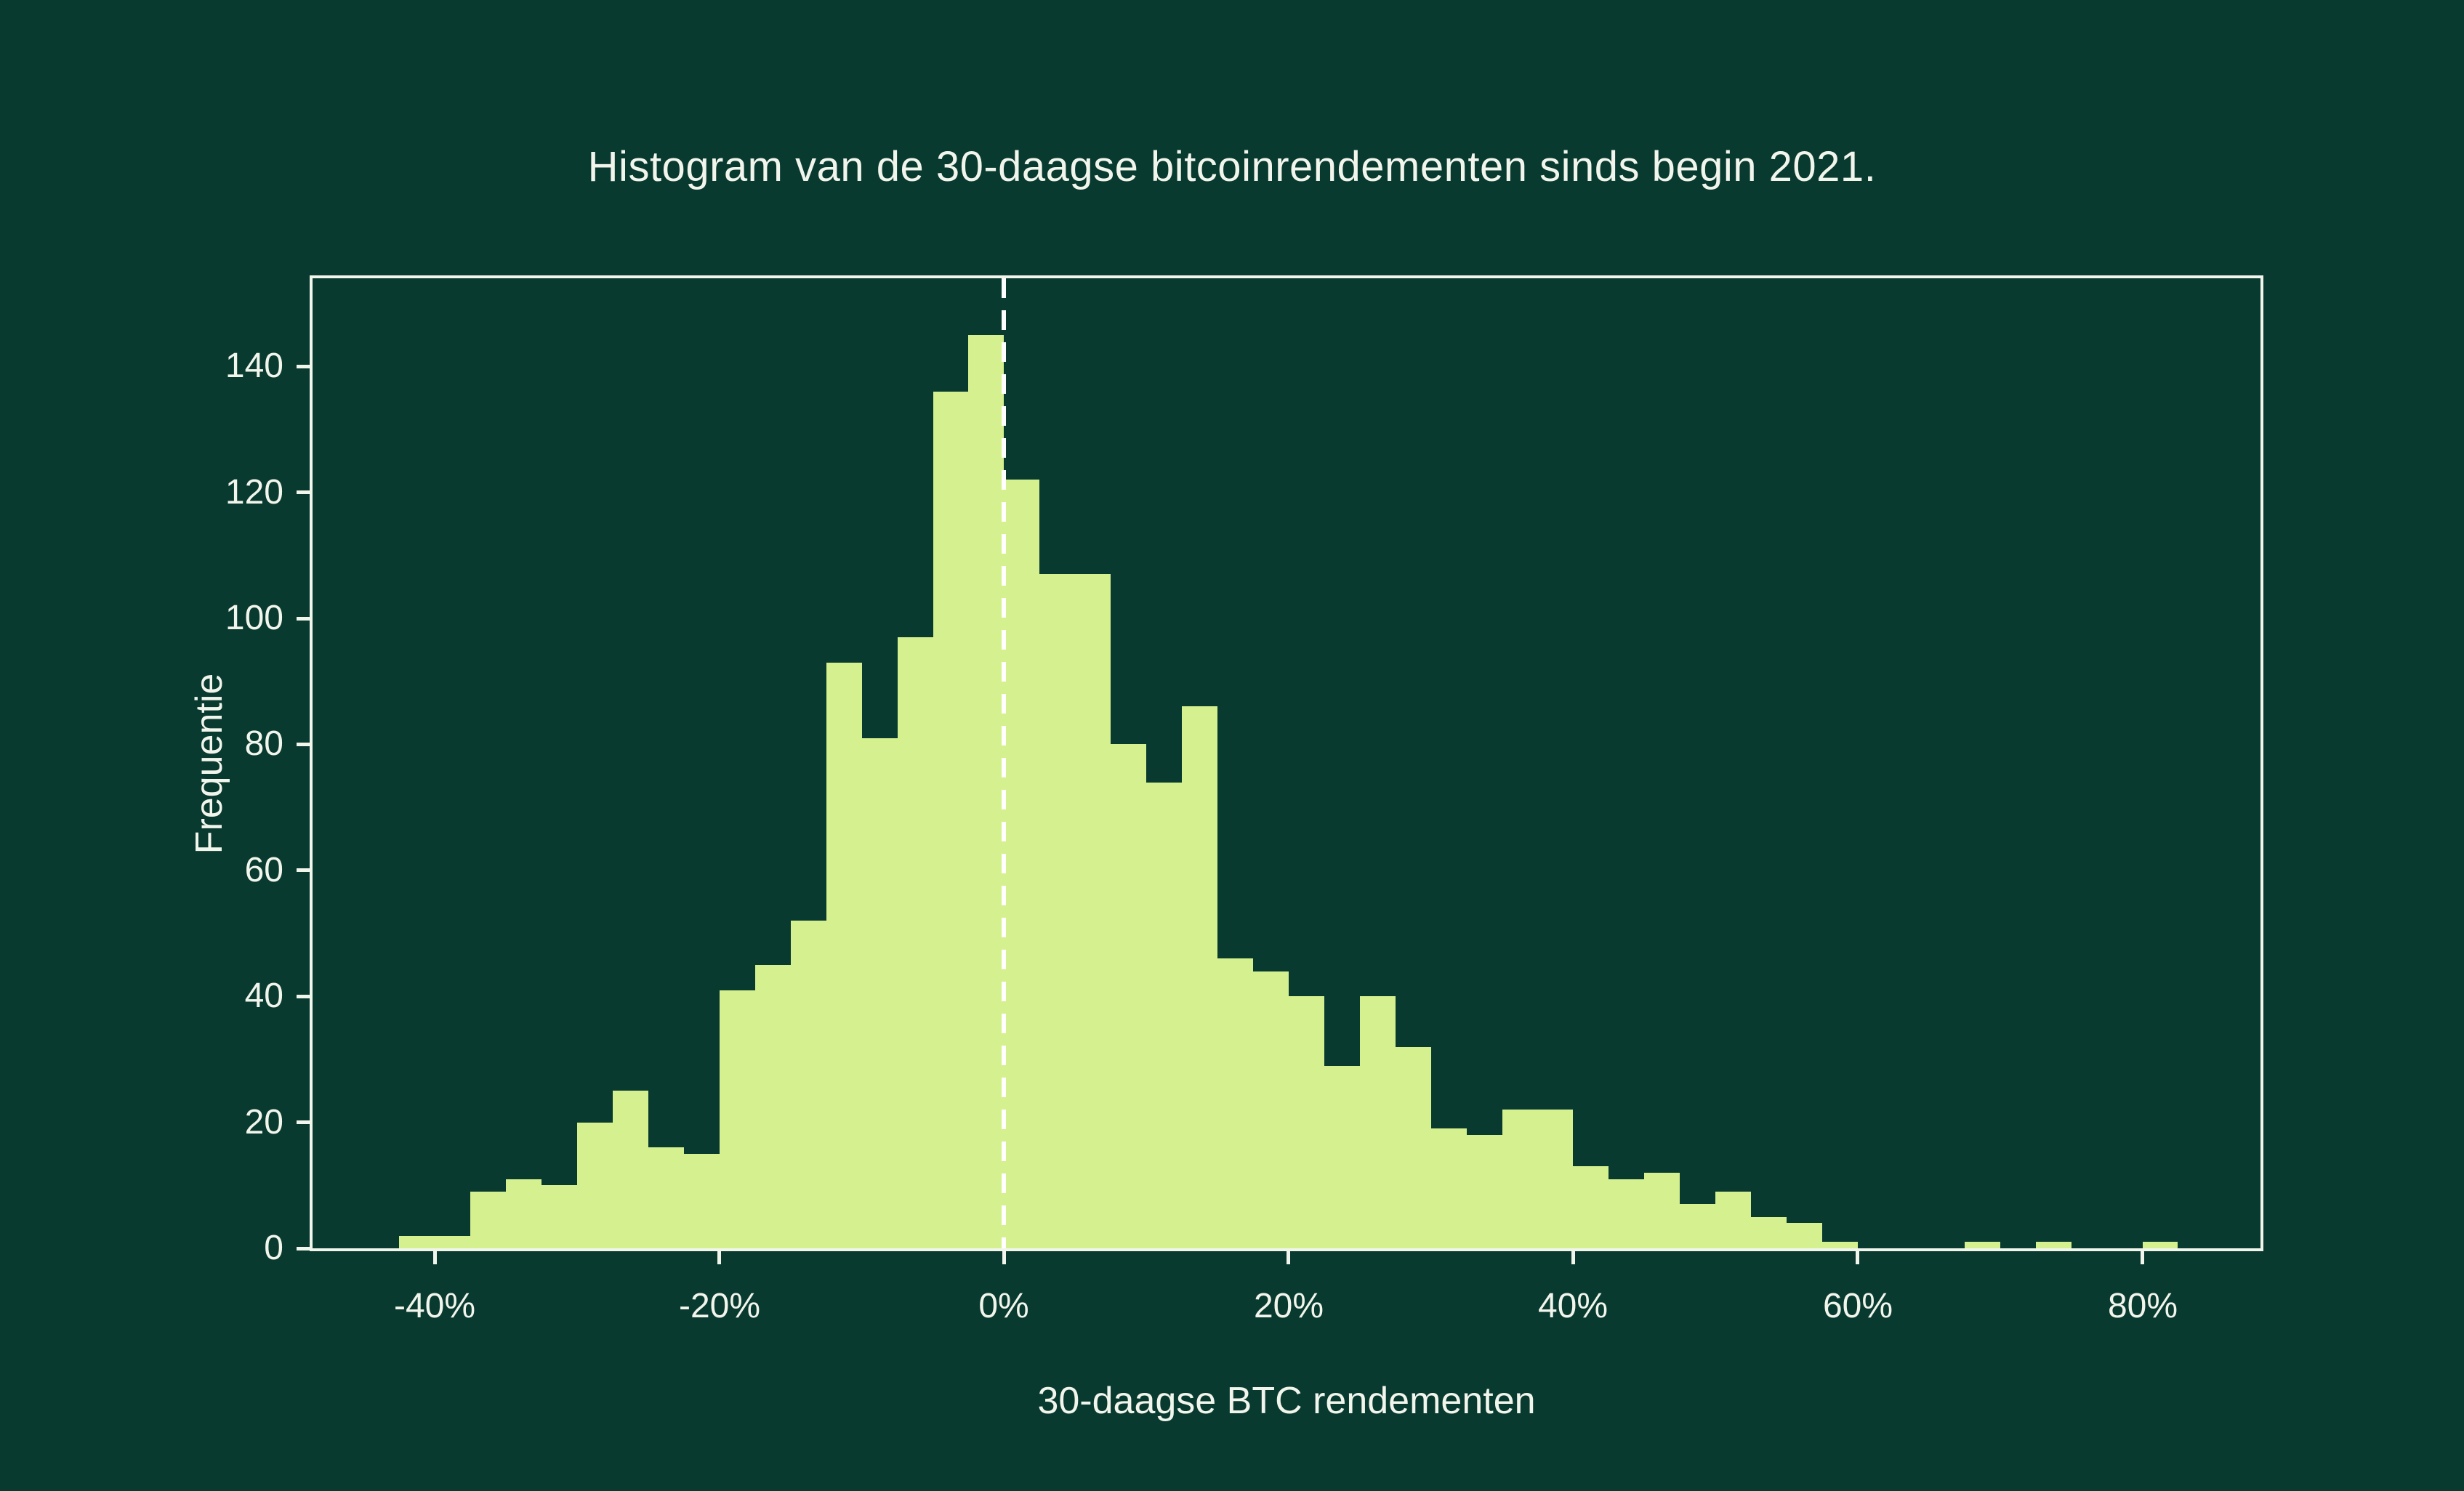  Describe the element at coordinates (1286, 1401) in the screenshot. I see `x-axis-title: 30-daagse BTC rendementen` at that location.